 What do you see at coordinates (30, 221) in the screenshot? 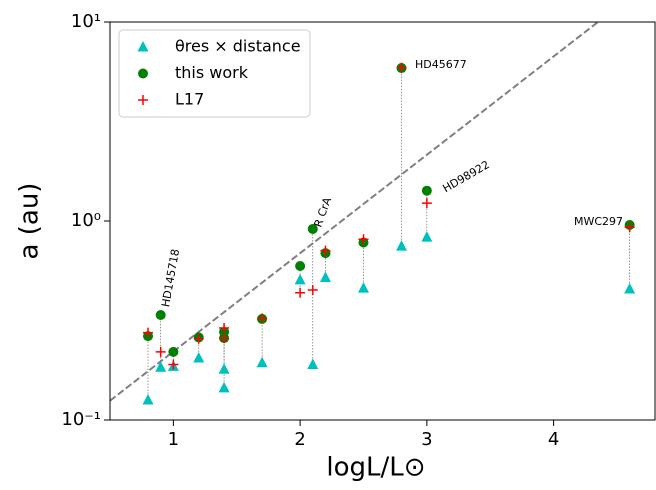
I see `y-axis-label: a (au)` at bounding box center [30, 221].